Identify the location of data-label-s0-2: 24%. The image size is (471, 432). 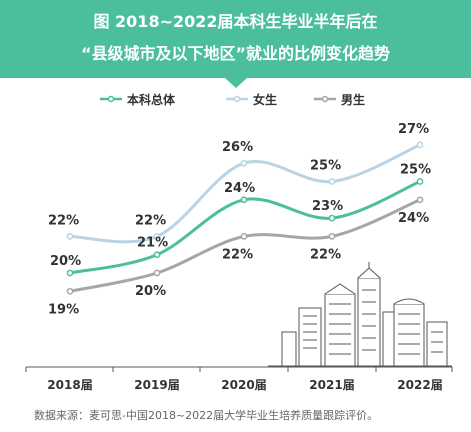
(239, 188).